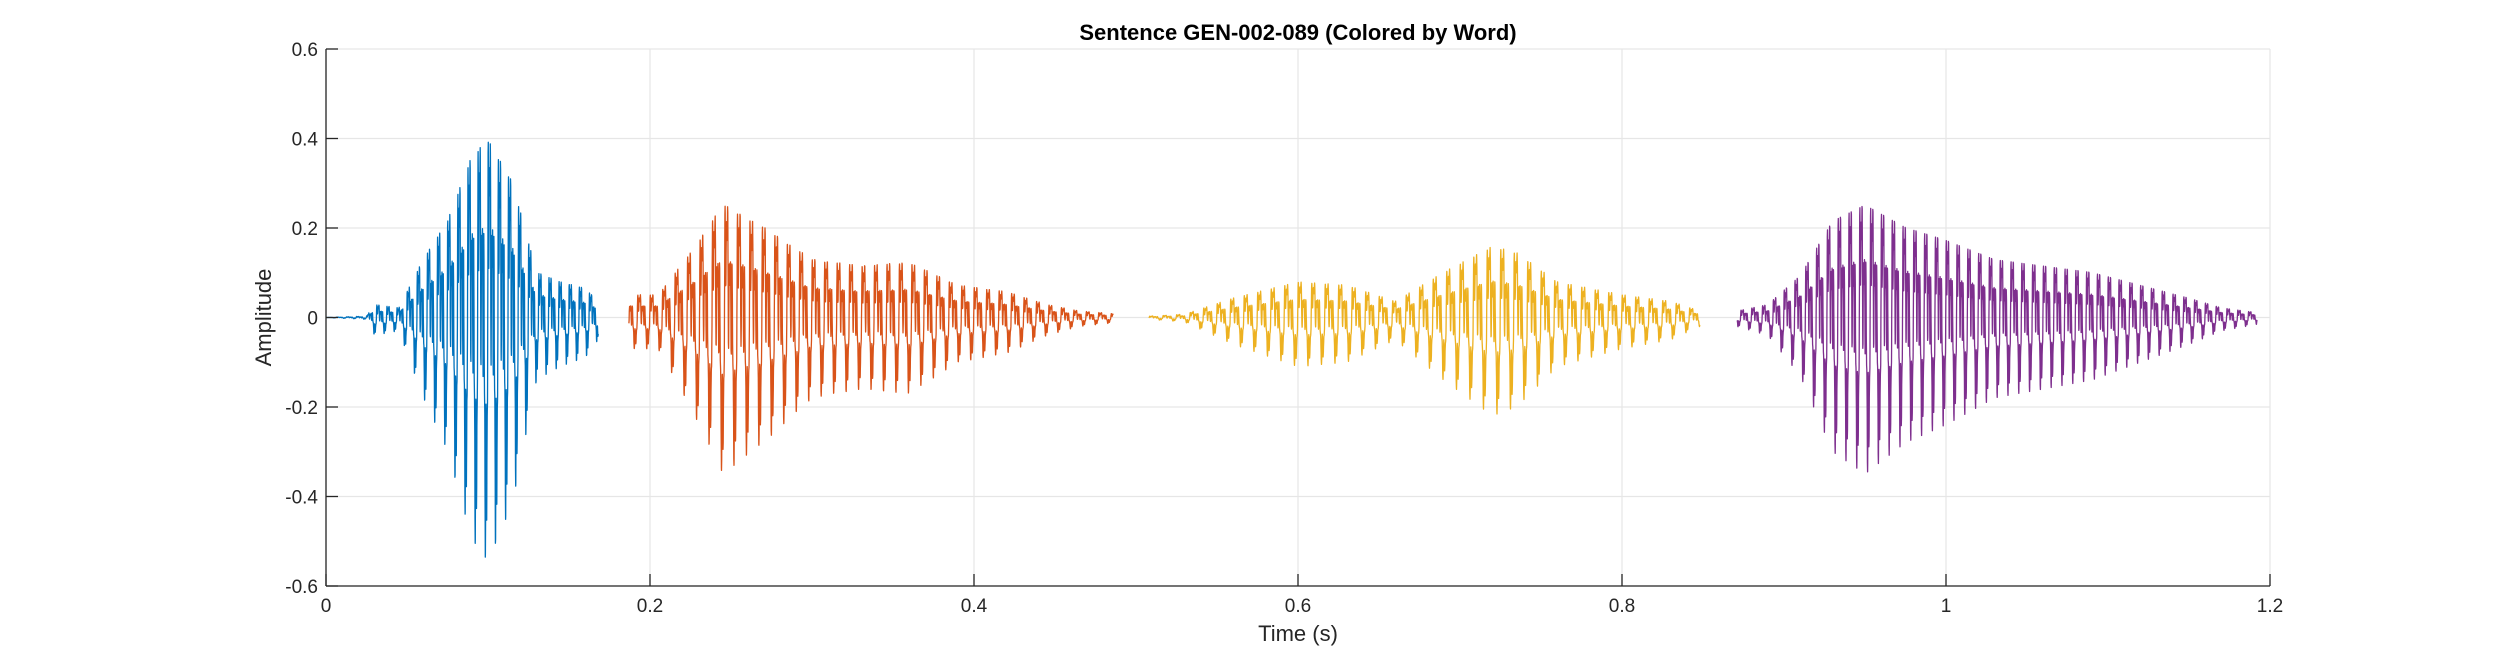 The width and height of the screenshot is (2500, 657). Describe the element at coordinates (301, 587) in the screenshot. I see `y-tick-label: -0.6` at that location.